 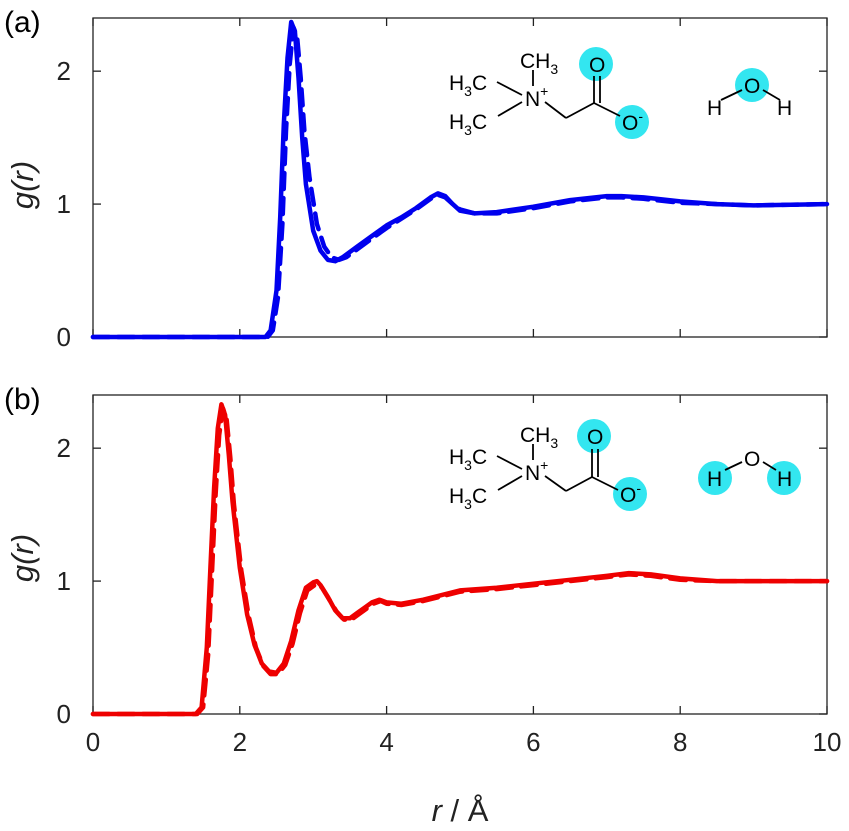 What do you see at coordinates (533, 742) in the screenshot?
I see `panel-b-x-tick-label: 6` at bounding box center [533, 742].